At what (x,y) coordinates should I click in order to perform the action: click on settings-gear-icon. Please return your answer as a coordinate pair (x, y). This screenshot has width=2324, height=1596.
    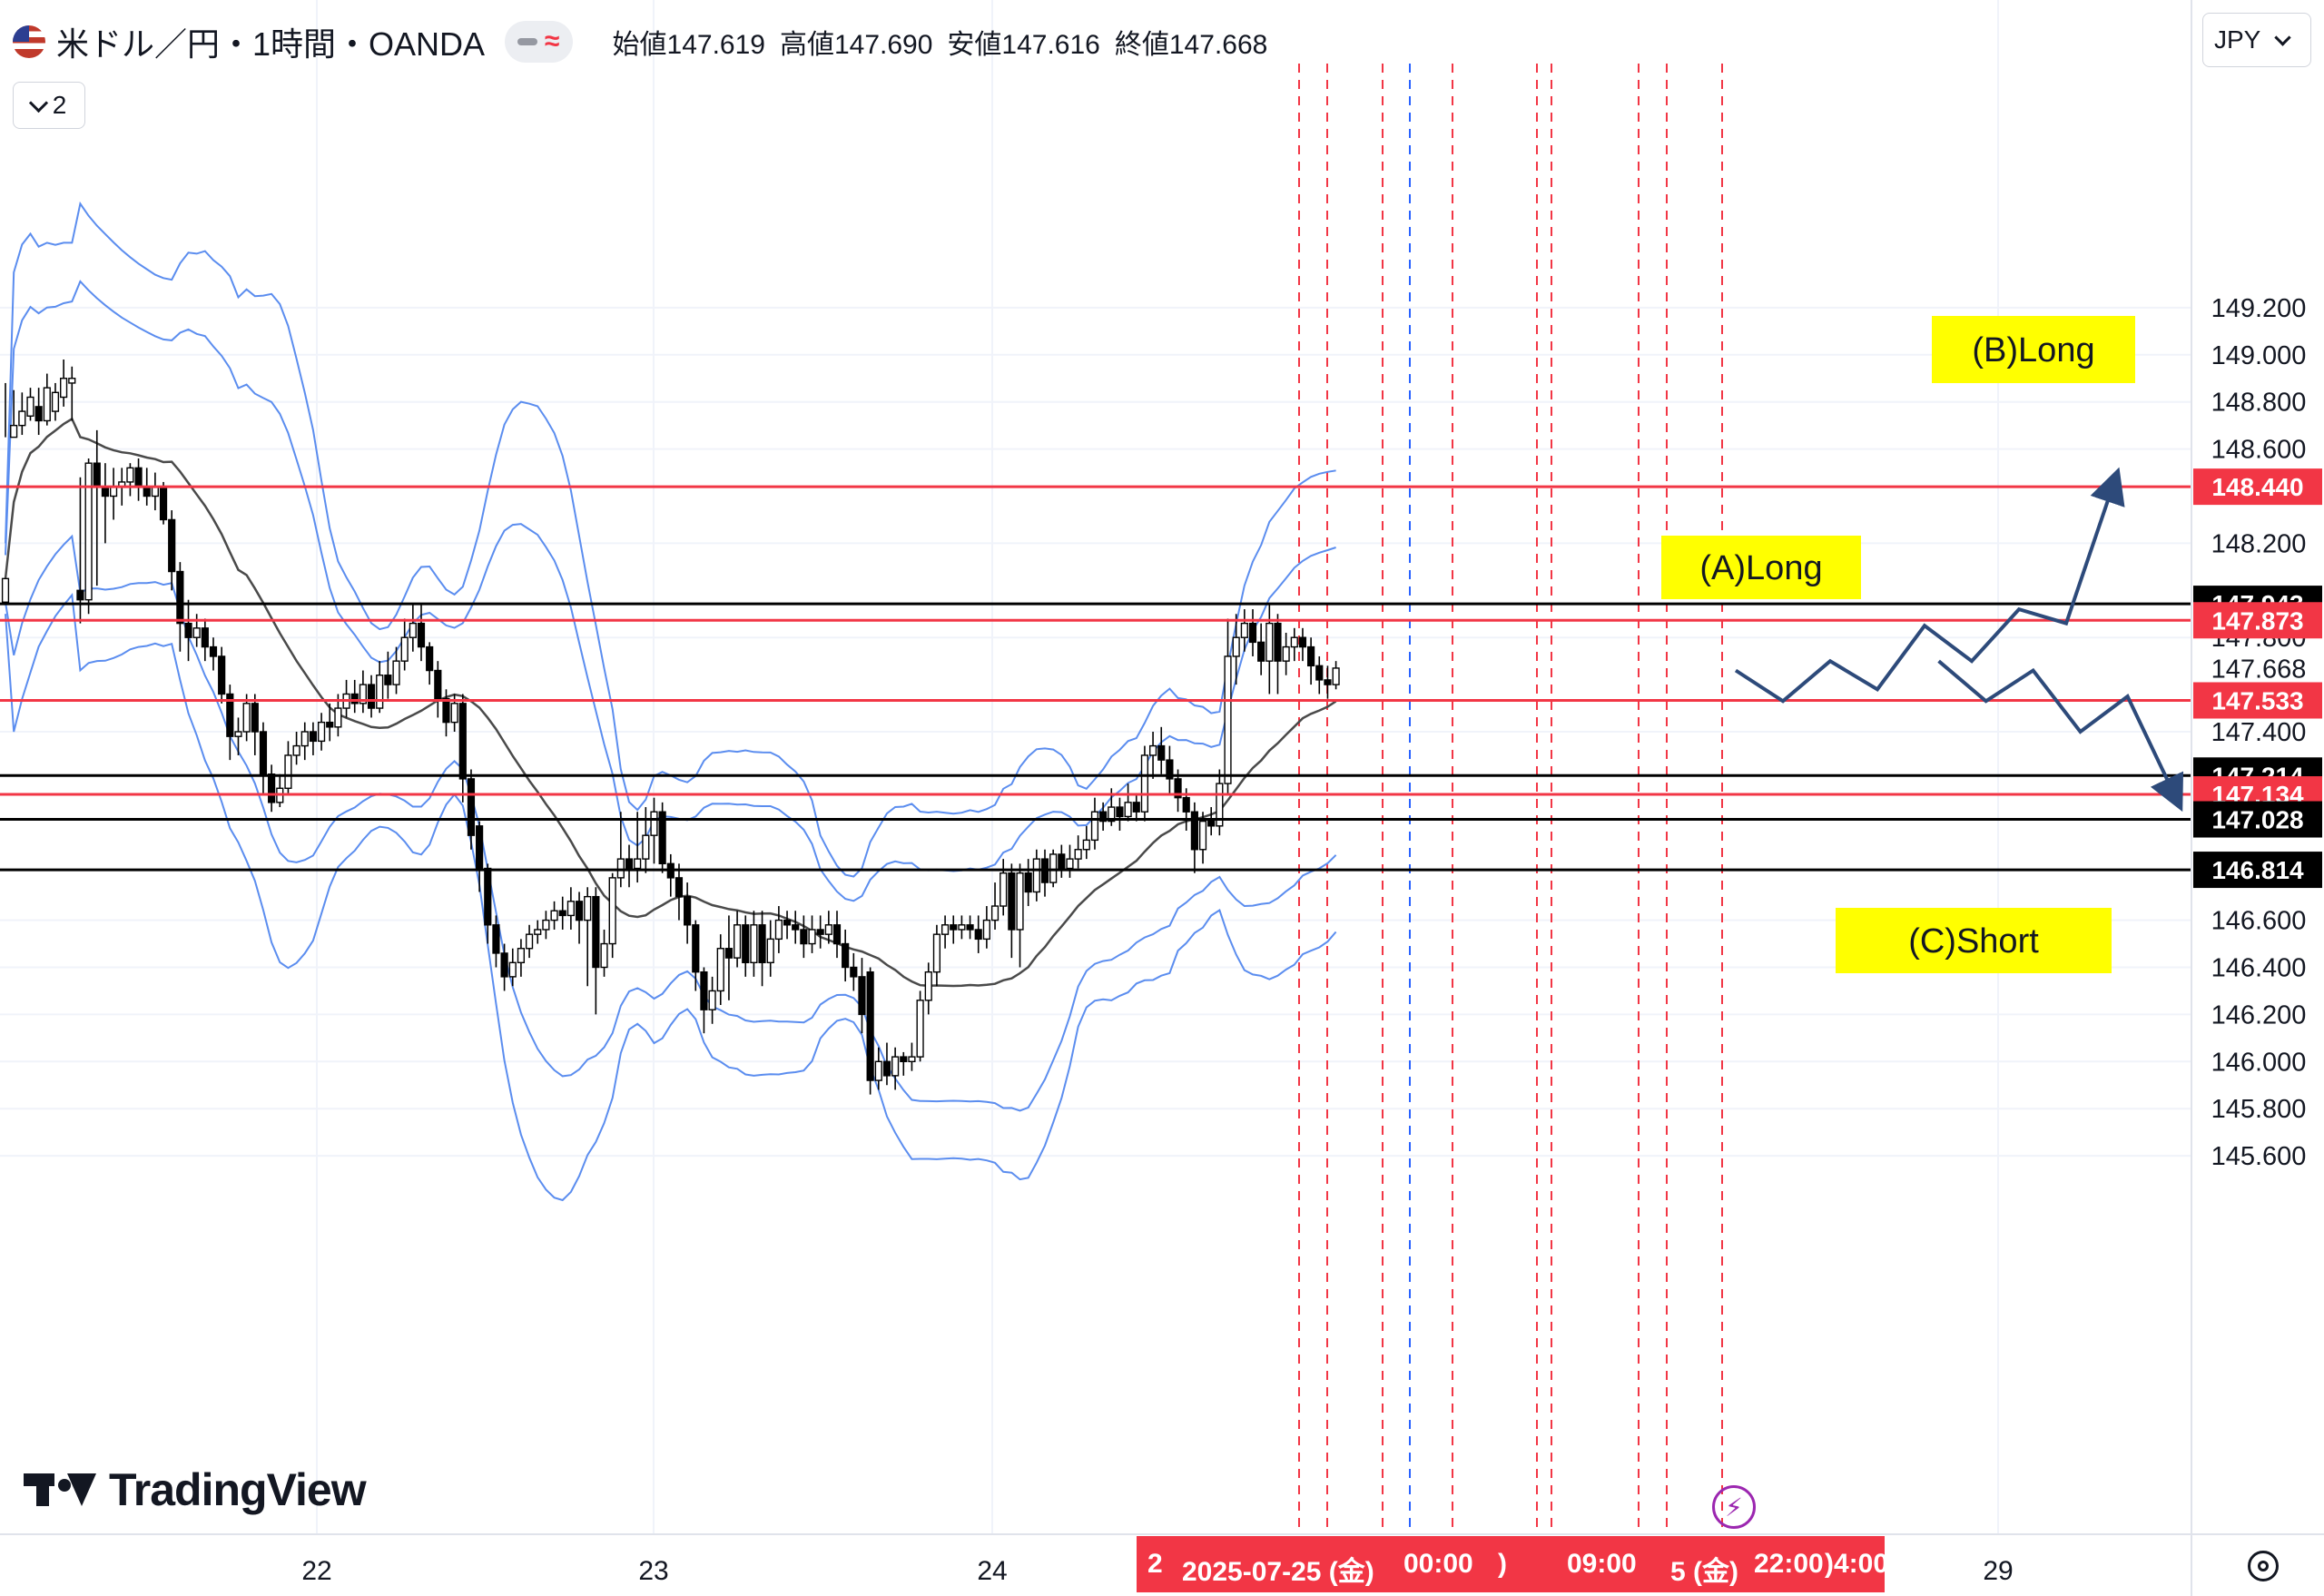
    Looking at the image, I should click on (2263, 1566).